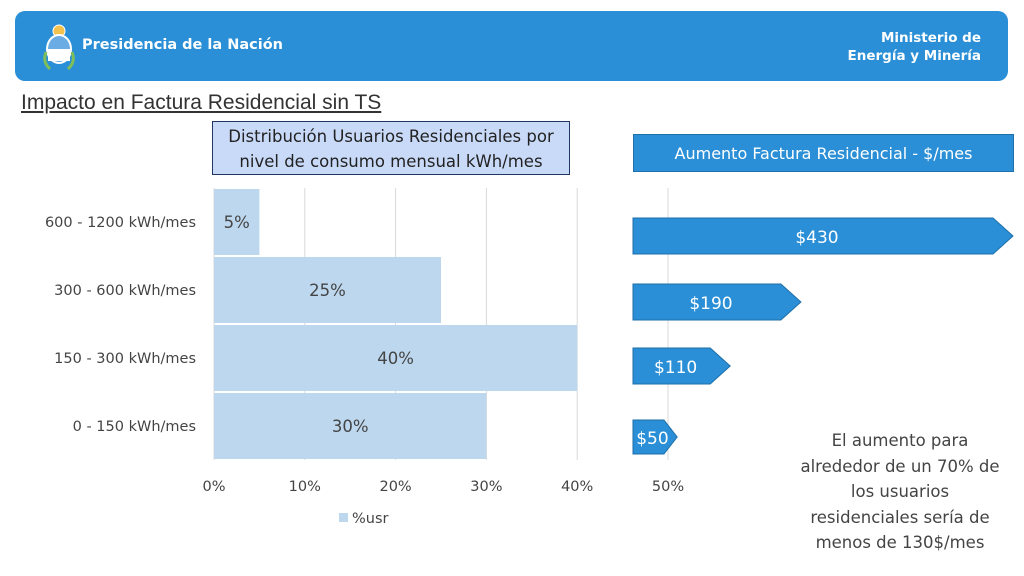 This screenshot has width=1024, height=576. I want to click on x-tick-label: 30%, so click(486, 487).